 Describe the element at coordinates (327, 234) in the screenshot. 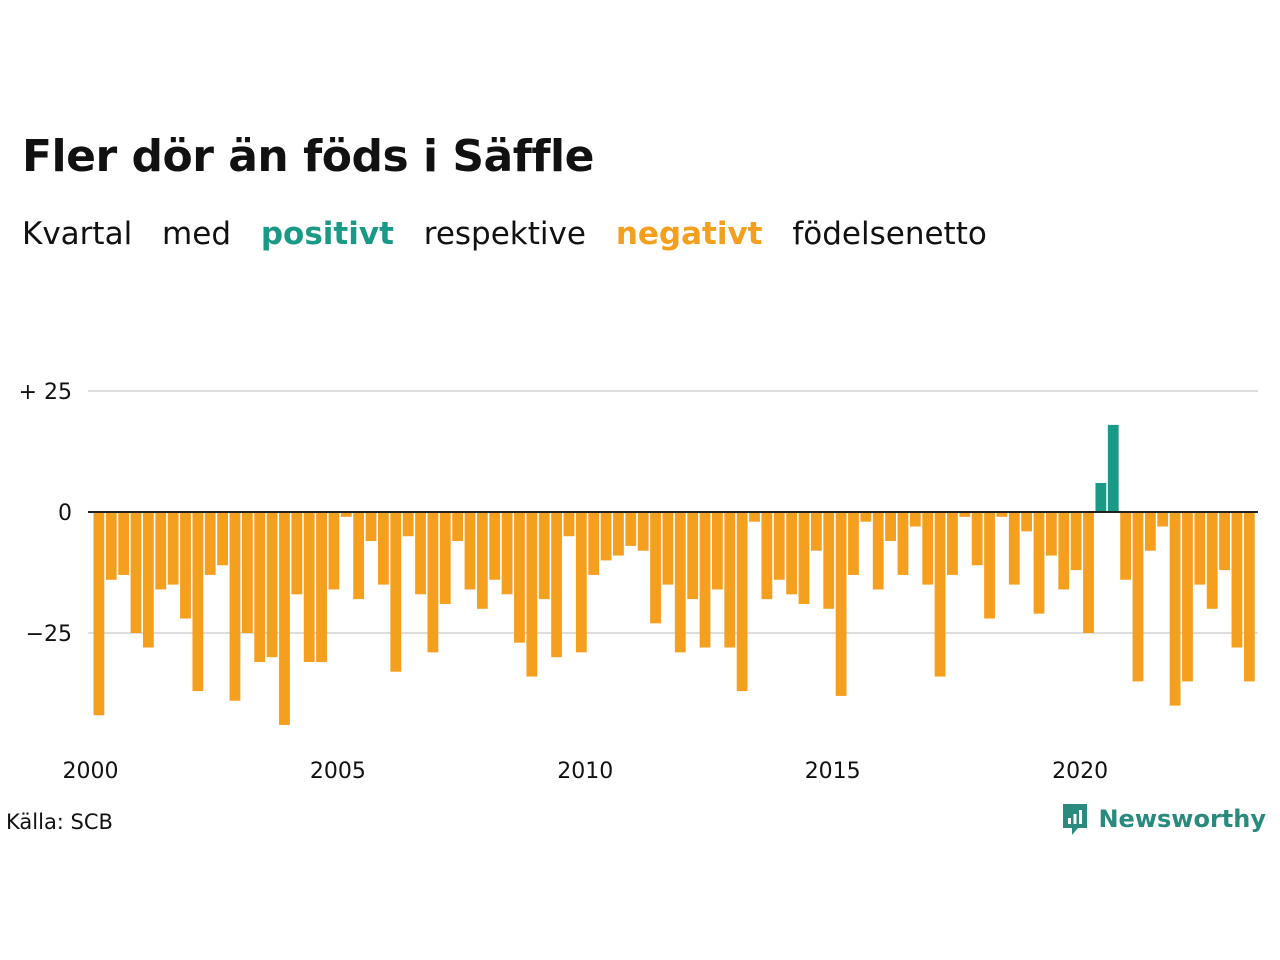

I see `subtitle-positive-label: positivt` at that location.